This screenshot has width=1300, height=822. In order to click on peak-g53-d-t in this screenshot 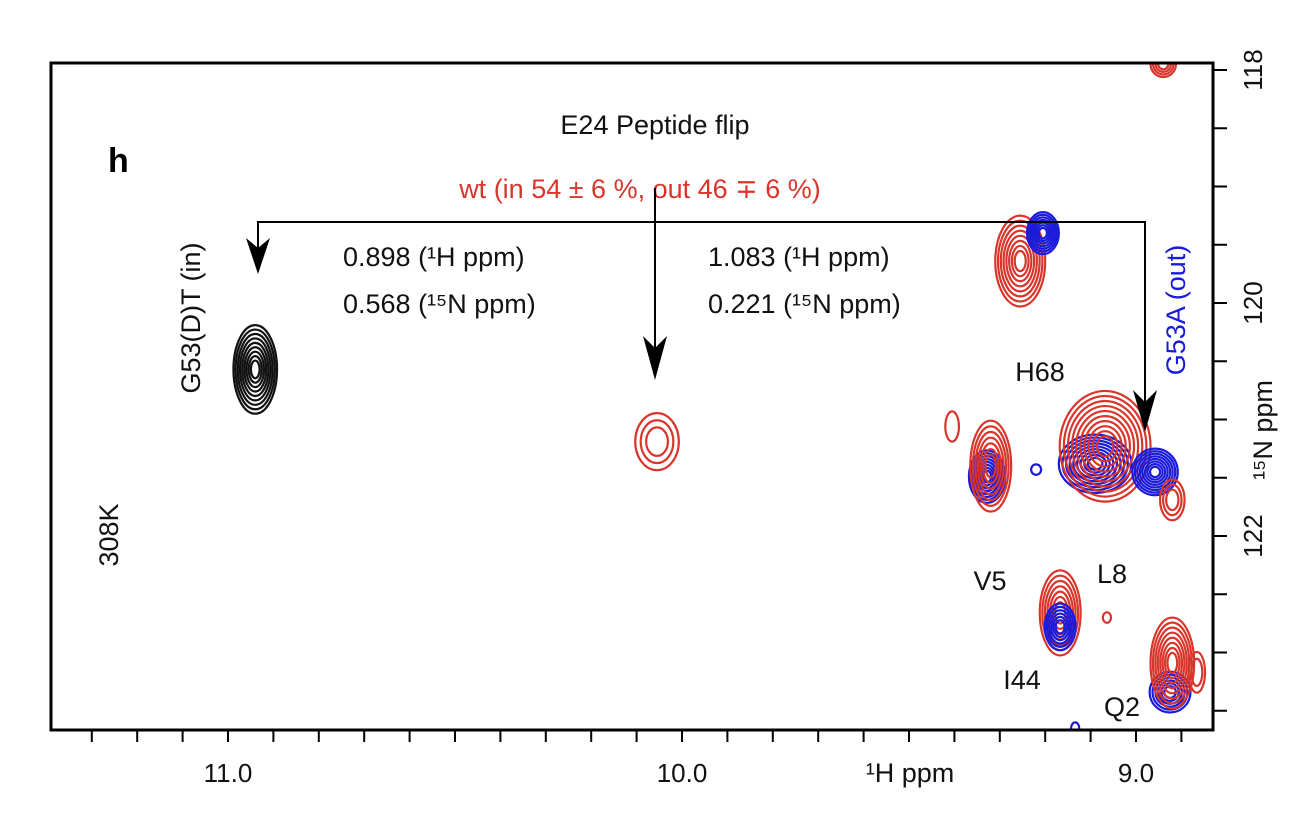, I will do `click(255, 369)`.